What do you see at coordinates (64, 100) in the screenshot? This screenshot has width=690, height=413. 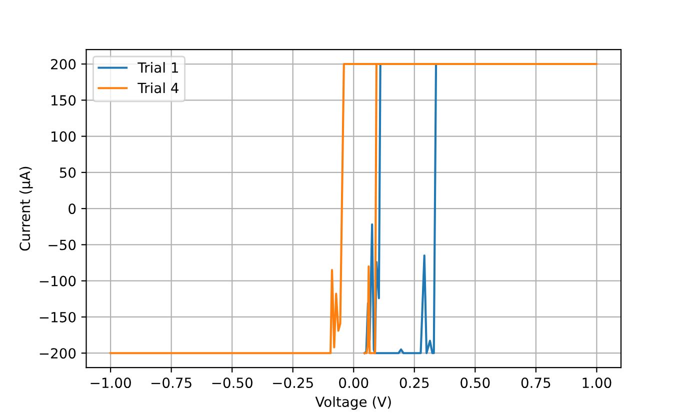 I see `y-tick-label: 150` at bounding box center [64, 100].